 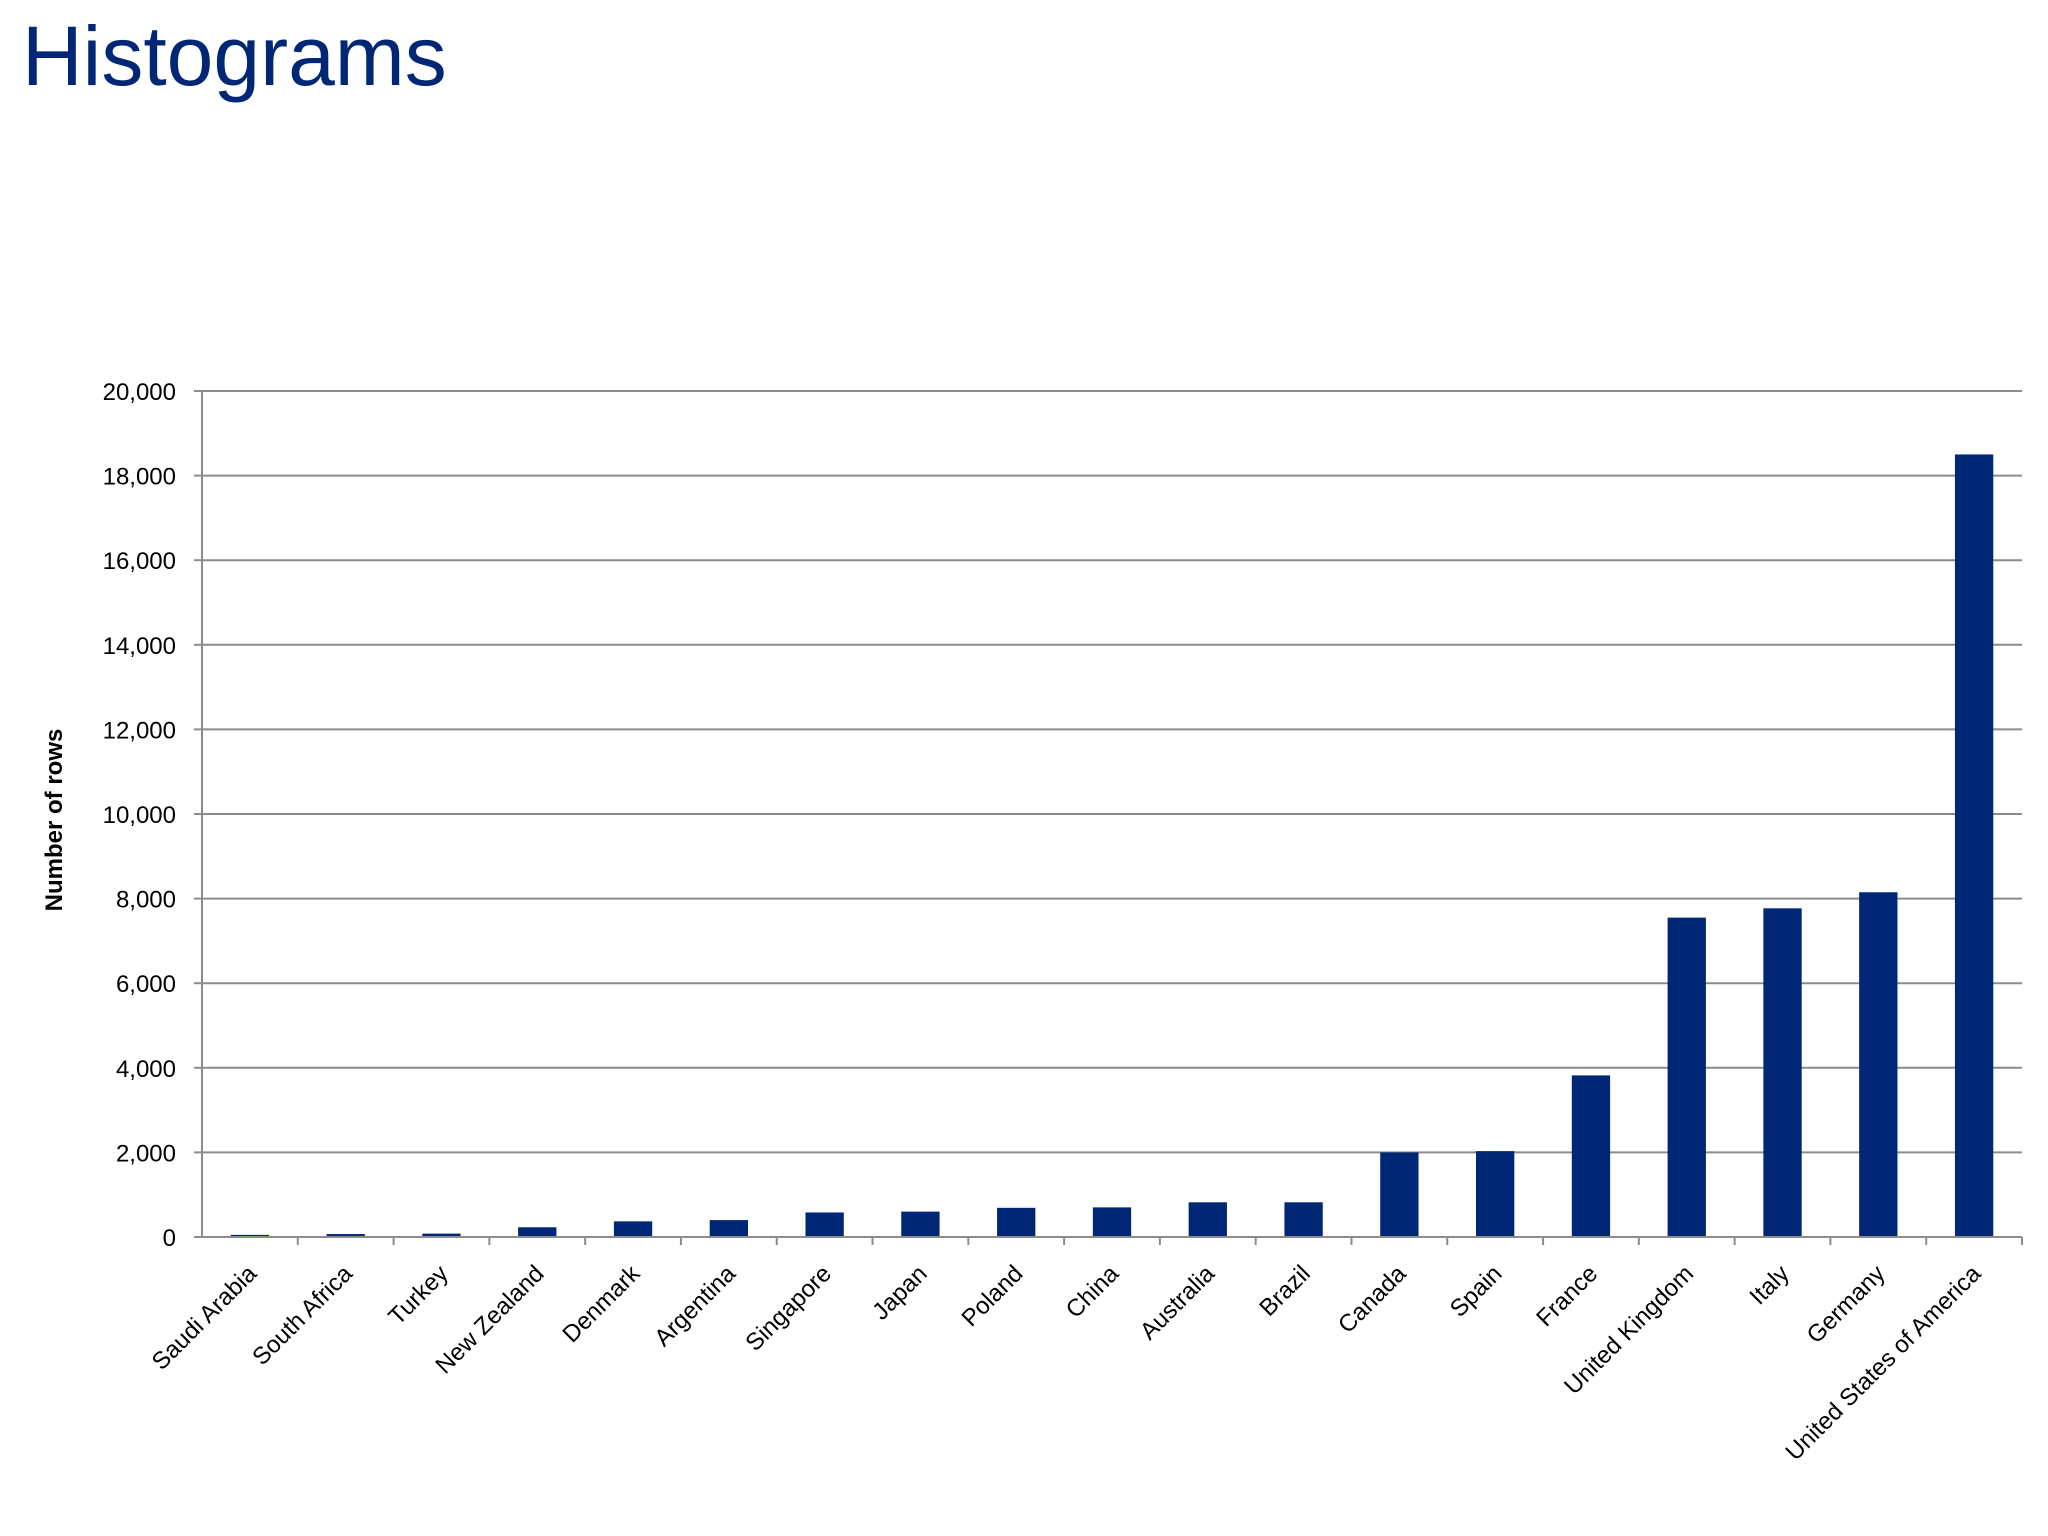 What do you see at coordinates (139, 730) in the screenshot?
I see `y-tick-label: 12,000` at bounding box center [139, 730].